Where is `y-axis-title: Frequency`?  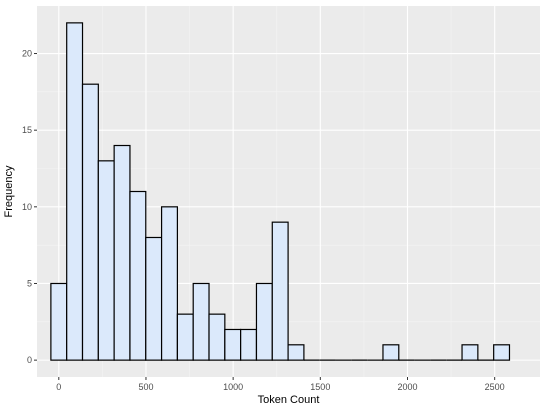
y-axis-title: Frequency is located at coordinates (9, 191).